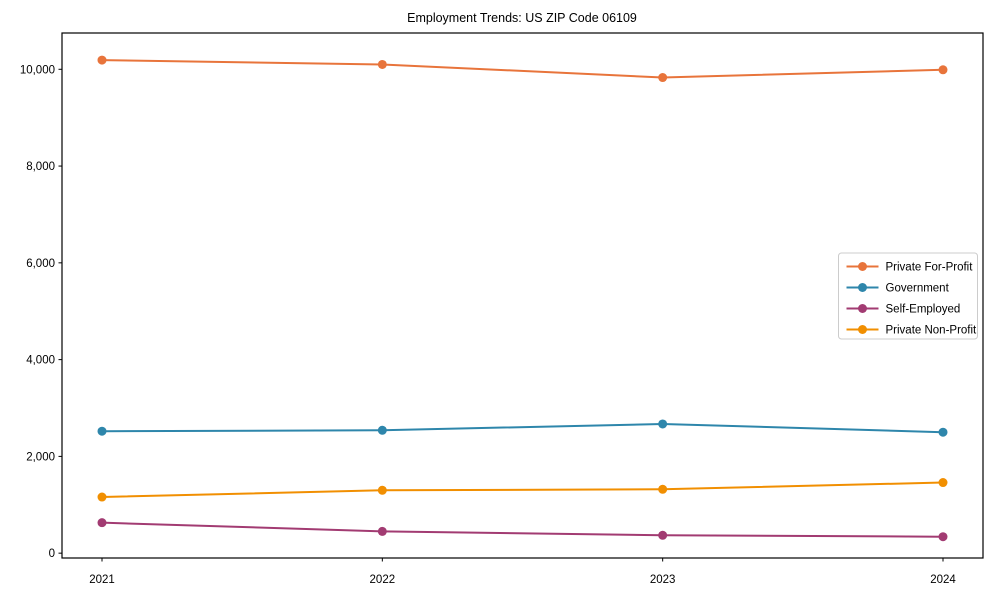 This screenshot has width=1000, height=600. I want to click on legend-box, so click(908, 296).